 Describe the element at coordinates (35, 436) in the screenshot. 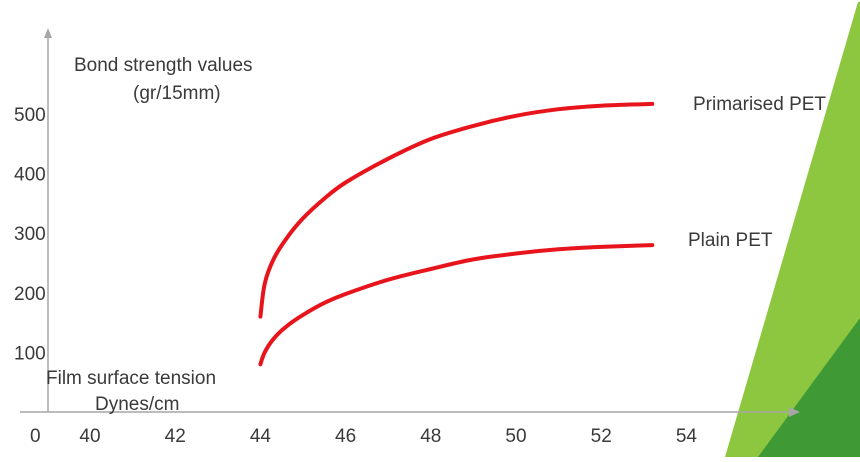

I see `x-origin-label: 0` at that location.